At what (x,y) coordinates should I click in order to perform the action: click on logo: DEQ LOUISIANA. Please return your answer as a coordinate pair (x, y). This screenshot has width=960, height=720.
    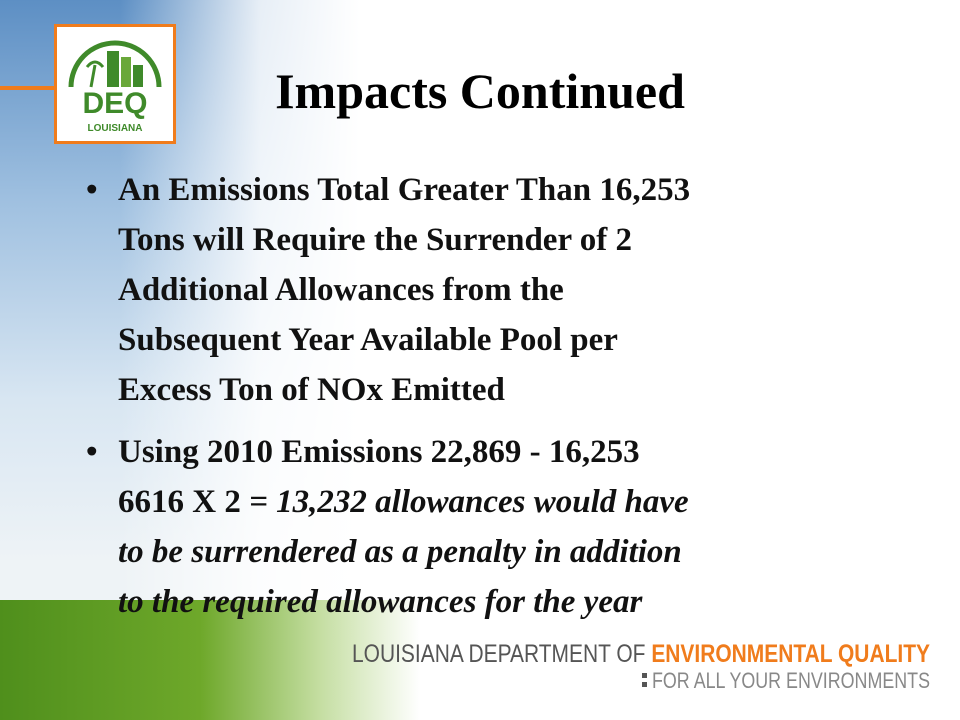
    Looking at the image, I should click on (115, 84).